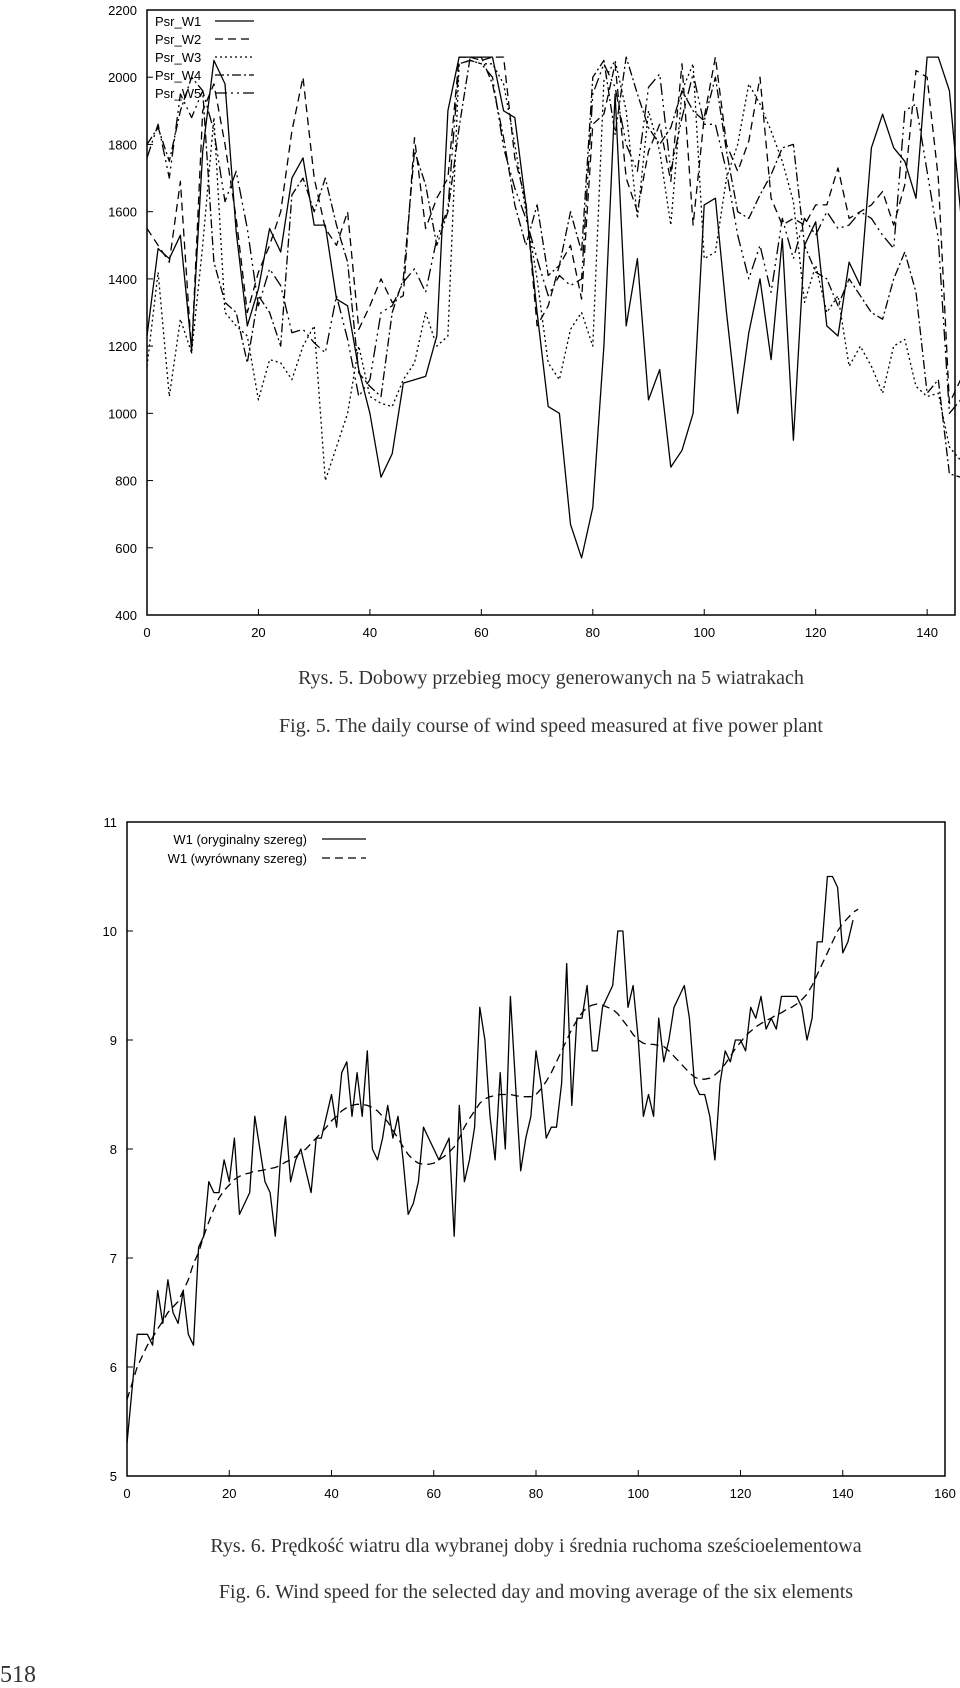 This screenshot has height=1688, width=960. Describe the element at coordinates (126, 548) in the screenshot. I see `c1-y-tick-label: 600` at that location.